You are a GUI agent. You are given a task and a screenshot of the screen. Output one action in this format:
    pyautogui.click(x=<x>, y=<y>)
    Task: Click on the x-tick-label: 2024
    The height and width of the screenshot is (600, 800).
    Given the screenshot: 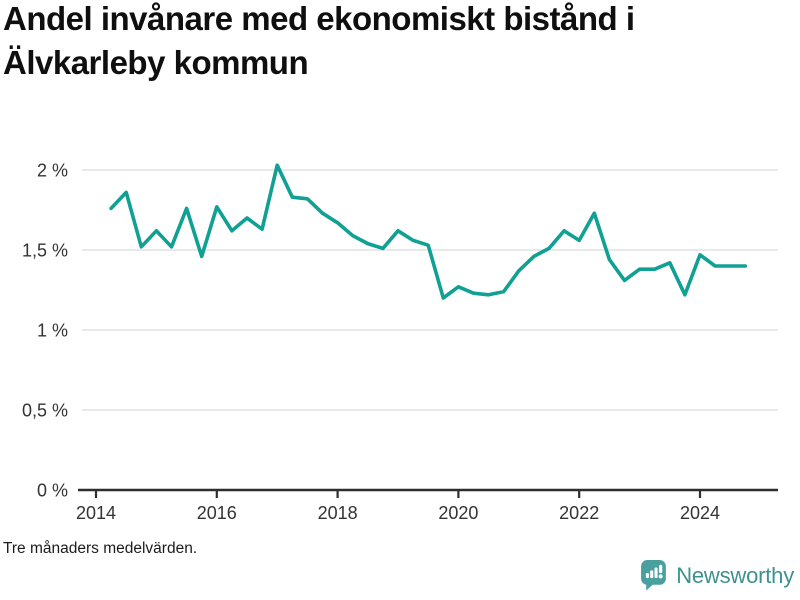 What is the action you would take?
    pyautogui.click(x=700, y=513)
    